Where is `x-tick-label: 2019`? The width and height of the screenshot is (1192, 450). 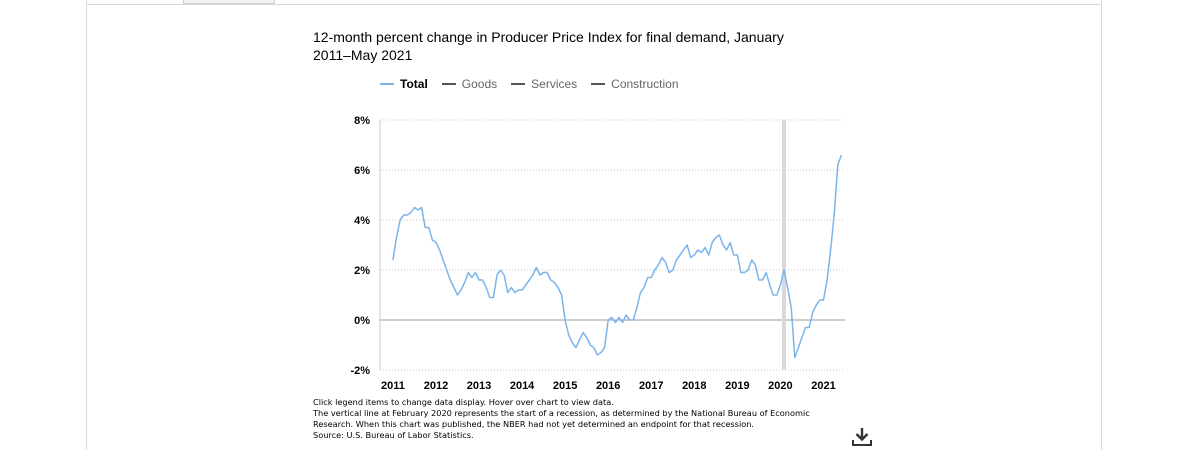
x-tick-label: 2019 is located at coordinates (737, 386).